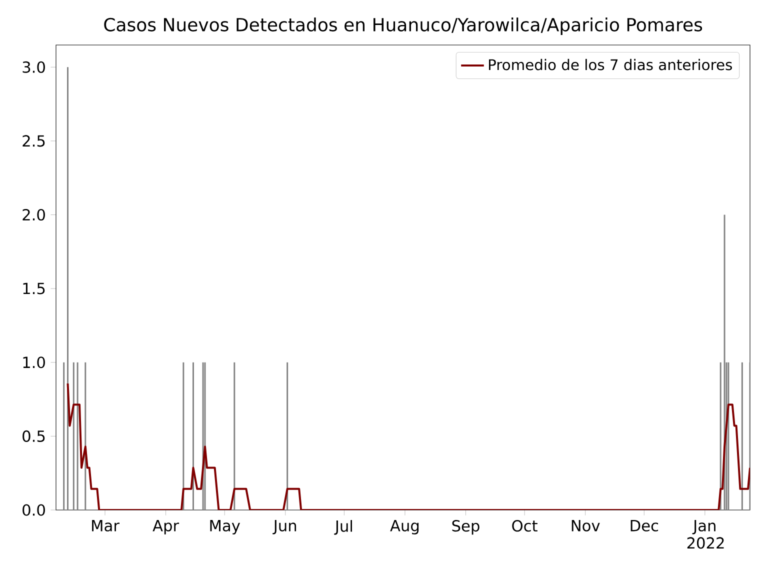 The height and width of the screenshot is (576, 768). Describe the element at coordinates (525, 526) in the screenshot. I see `x-tick-label: Oct` at that location.